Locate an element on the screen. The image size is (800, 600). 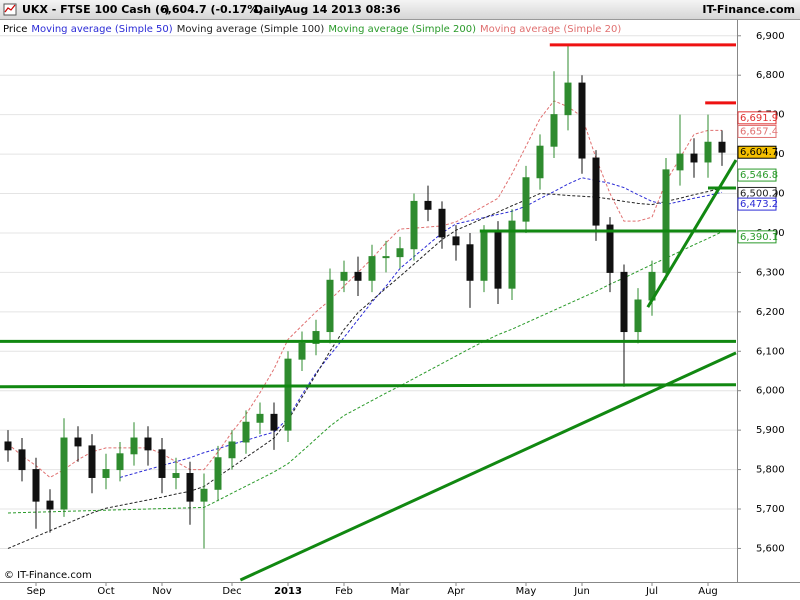
x-tick-label: Mar is located at coordinates (401, 591).